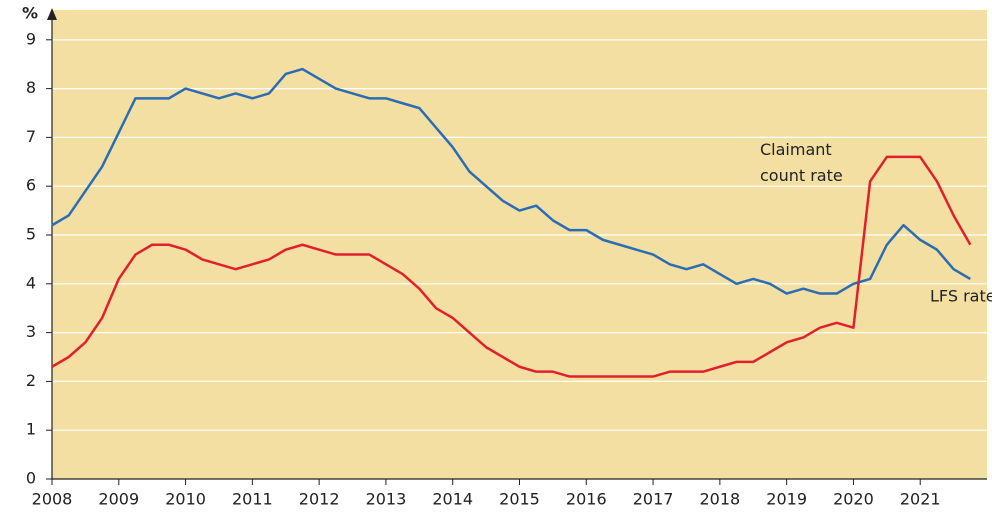 This screenshot has width=992, height=514. What do you see at coordinates (252, 499) in the screenshot?
I see `x-tick-label: 2011` at bounding box center [252, 499].